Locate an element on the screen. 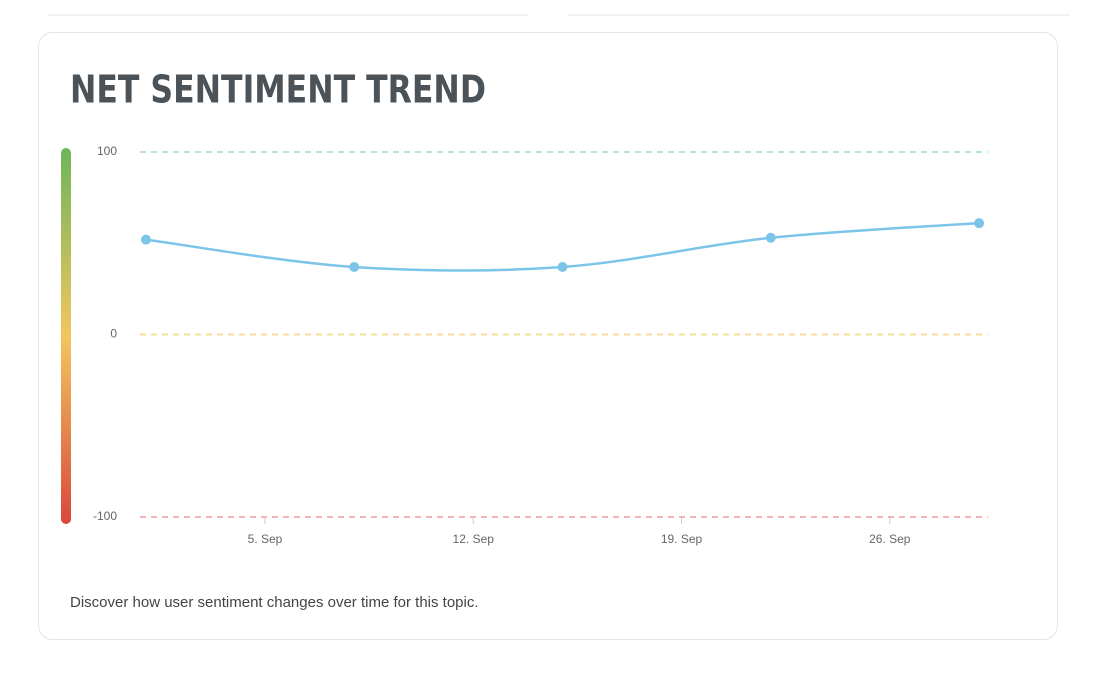 The height and width of the screenshot is (686, 1104). y-tick-label: 100 is located at coordinates (107, 151).